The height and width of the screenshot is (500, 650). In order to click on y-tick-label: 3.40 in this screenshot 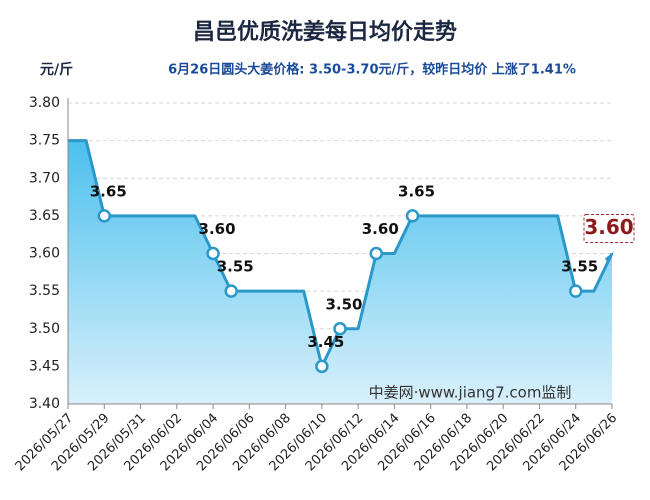, I will do `click(44, 404)`.